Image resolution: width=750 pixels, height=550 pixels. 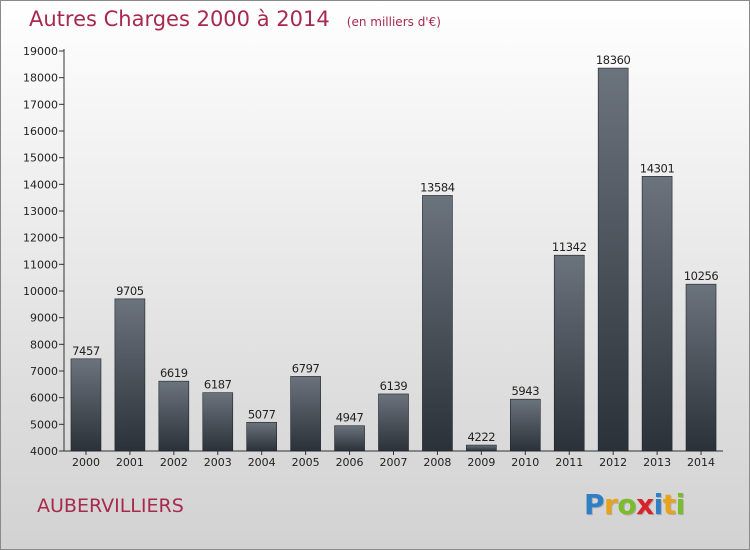 What do you see at coordinates (86, 351) in the screenshot?
I see `bar-data-label: 7457` at bounding box center [86, 351].